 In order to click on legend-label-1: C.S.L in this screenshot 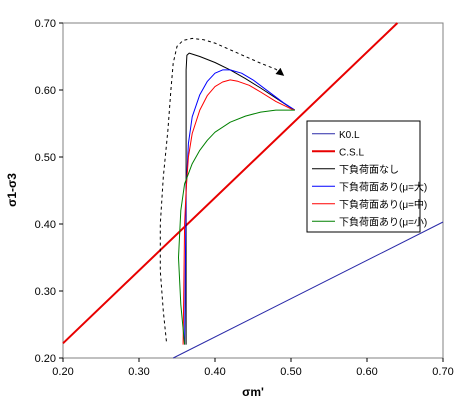, I will do `click(351, 152)`.